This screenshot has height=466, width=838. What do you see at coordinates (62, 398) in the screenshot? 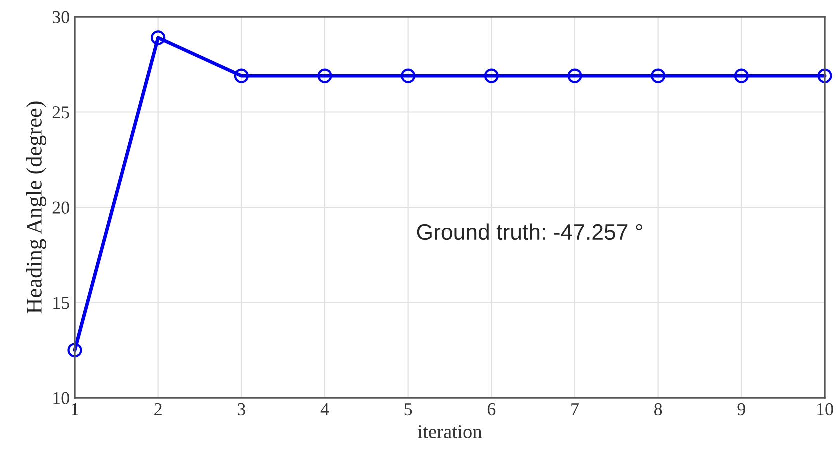
I see `y-tick-label: 10` at bounding box center [62, 398].